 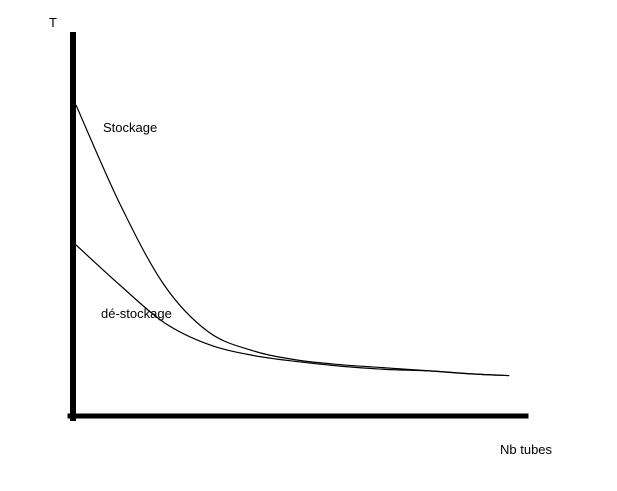 I want to click on x-axis-label: Nb tubes, so click(x=526, y=449).